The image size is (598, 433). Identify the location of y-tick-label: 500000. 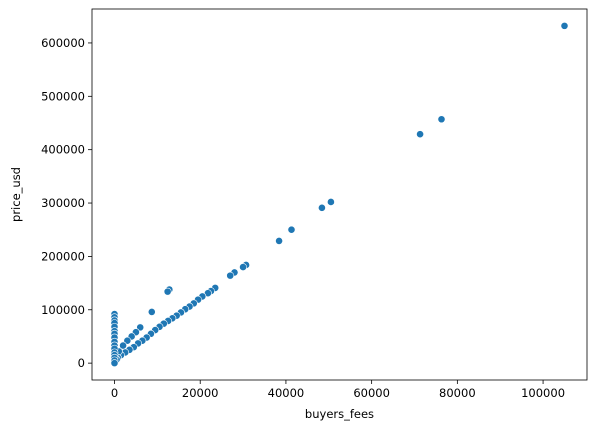
(63, 96).